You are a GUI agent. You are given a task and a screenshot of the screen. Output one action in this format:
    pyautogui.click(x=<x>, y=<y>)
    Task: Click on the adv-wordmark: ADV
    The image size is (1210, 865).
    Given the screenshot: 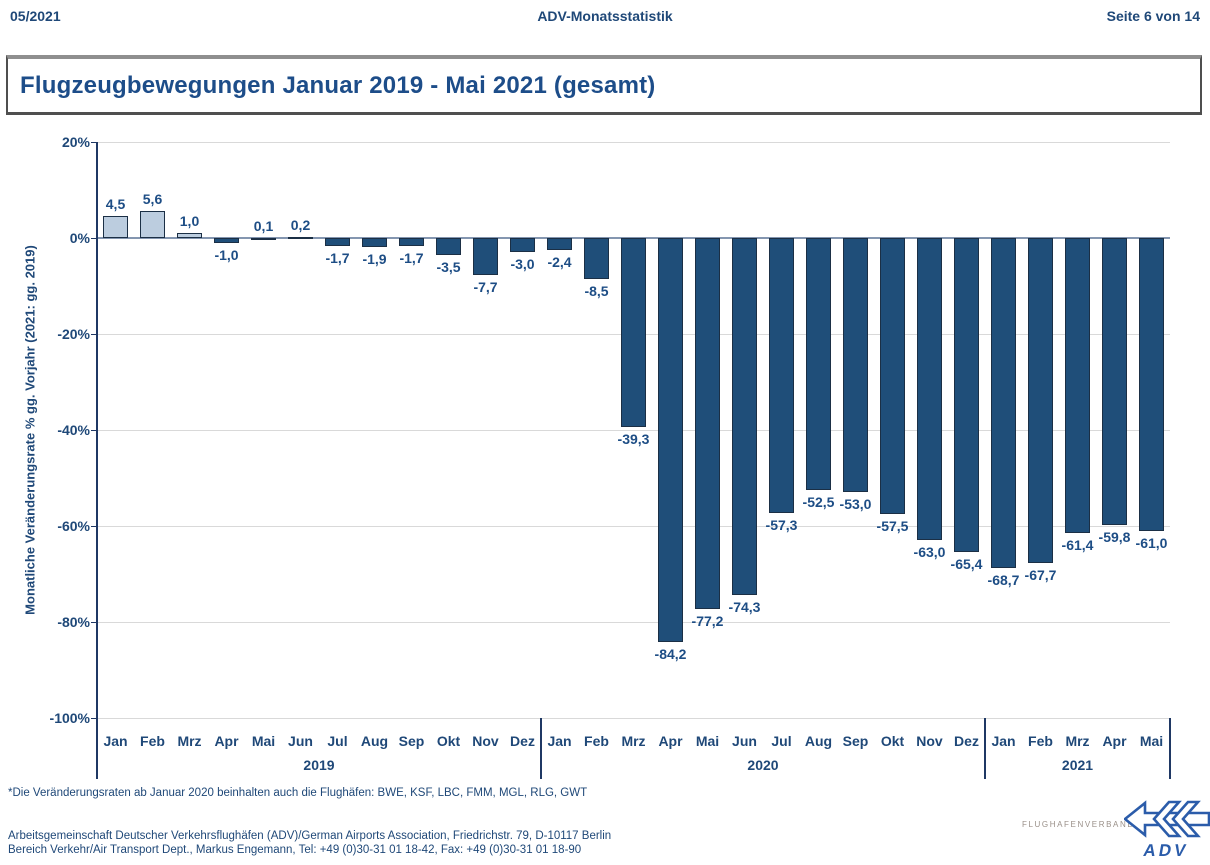 What is the action you would take?
    pyautogui.click(x=1166, y=850)
    